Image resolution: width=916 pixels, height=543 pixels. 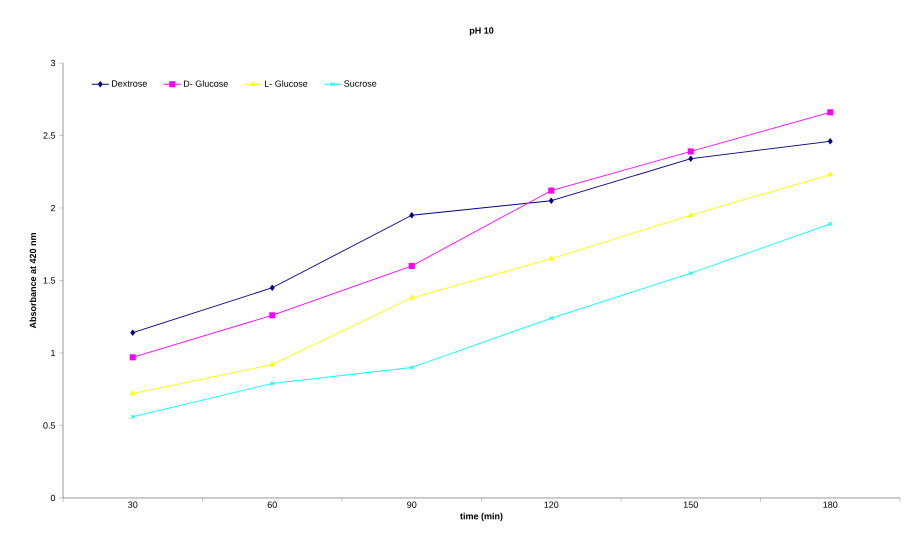 What do you see at coordinates (360, 83) in the screenshot?
I see `legend-label: Sucrose` at bounding box center [360, 83].